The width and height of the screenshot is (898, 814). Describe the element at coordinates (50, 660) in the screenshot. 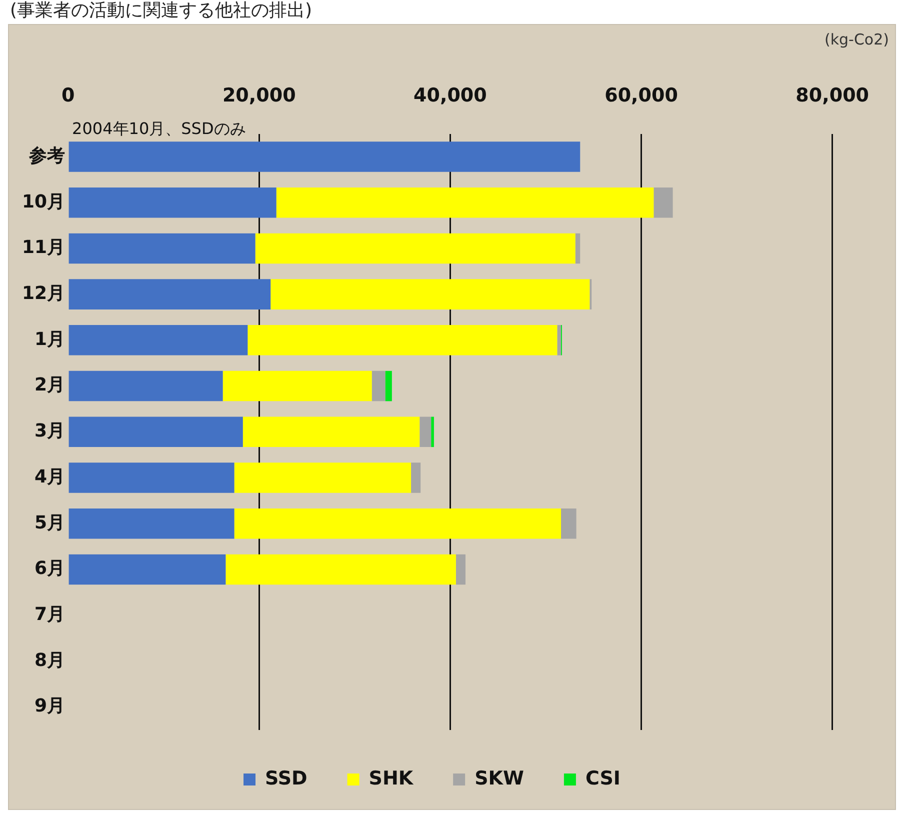

I see `y-tick-label: 8月` at that location.